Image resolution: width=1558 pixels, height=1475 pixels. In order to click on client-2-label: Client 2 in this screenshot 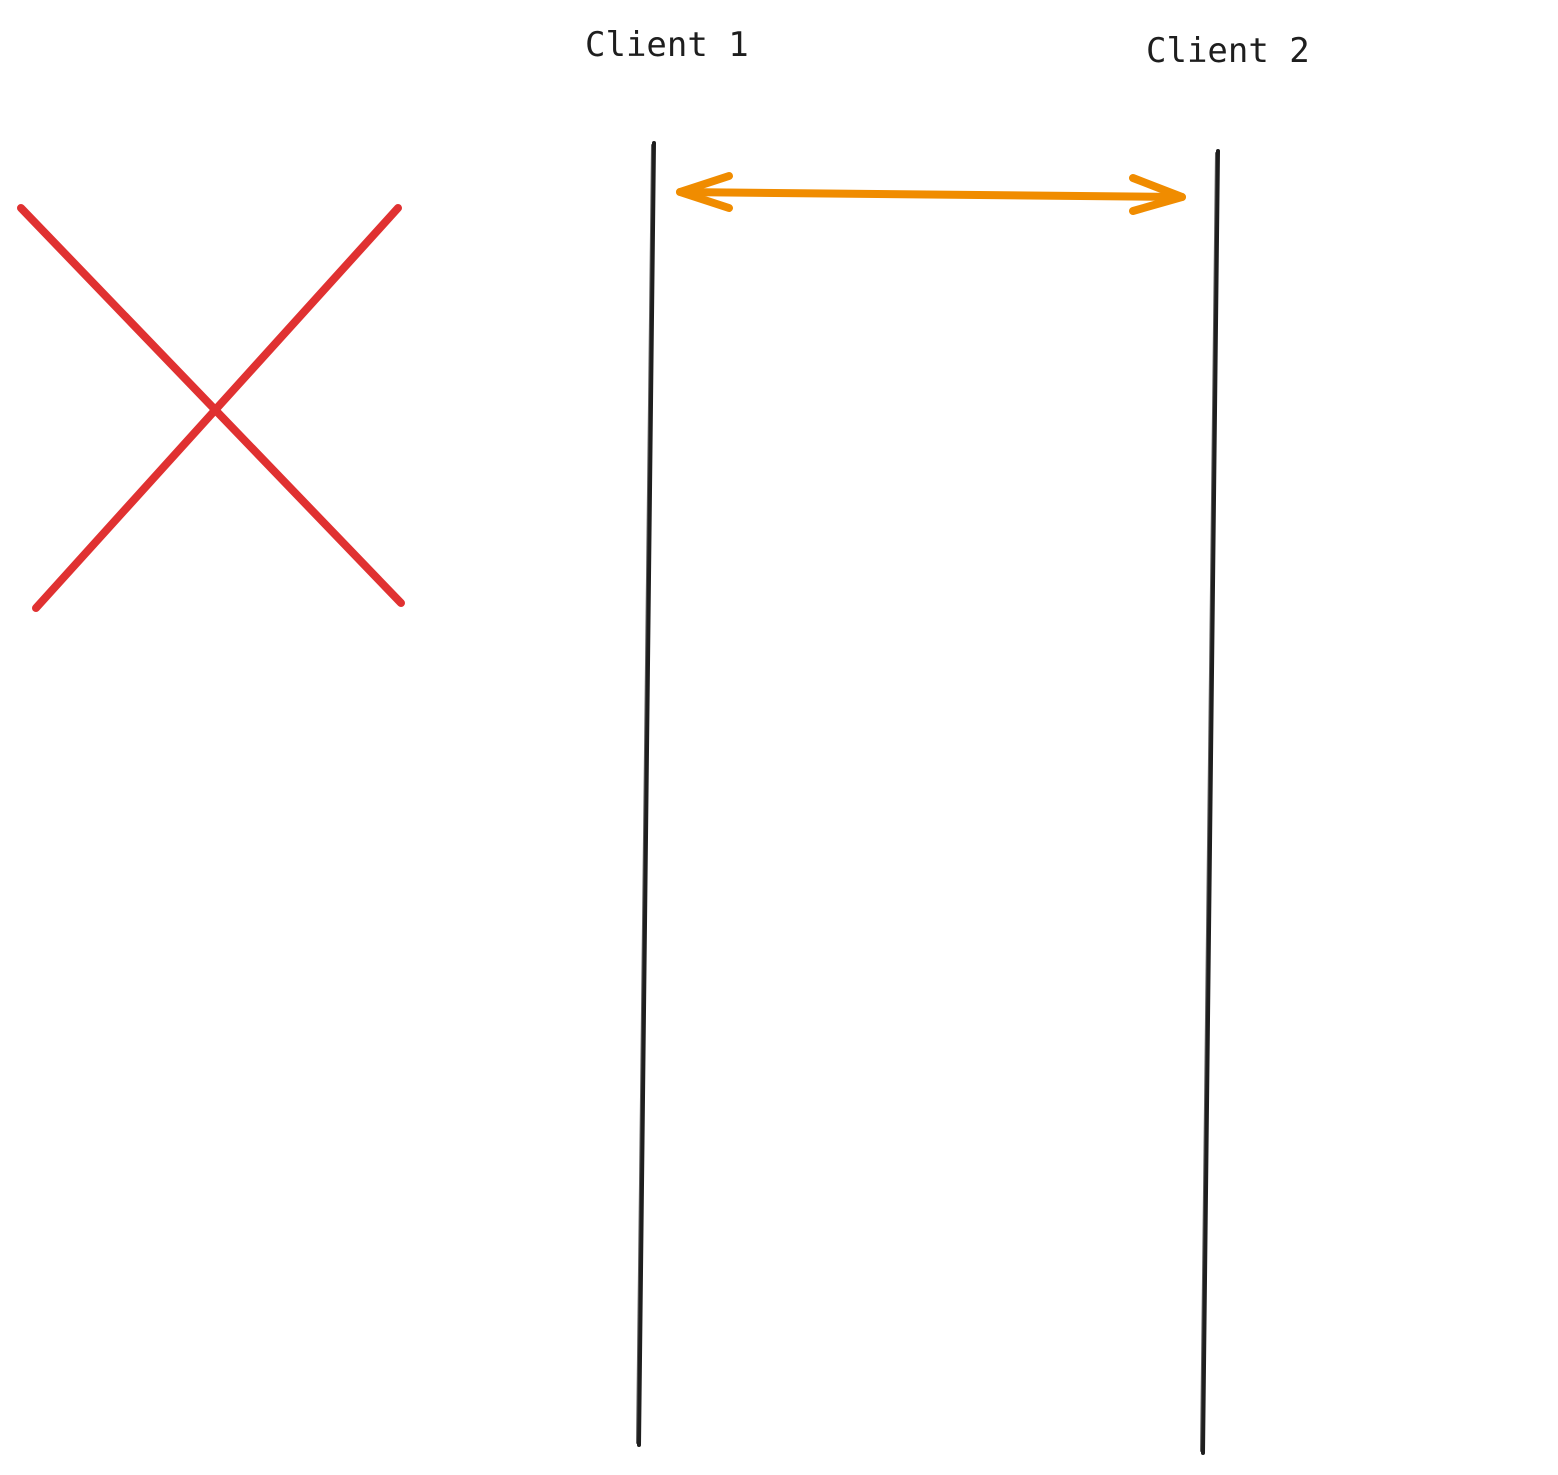, I will do `click(1228, 51)`.